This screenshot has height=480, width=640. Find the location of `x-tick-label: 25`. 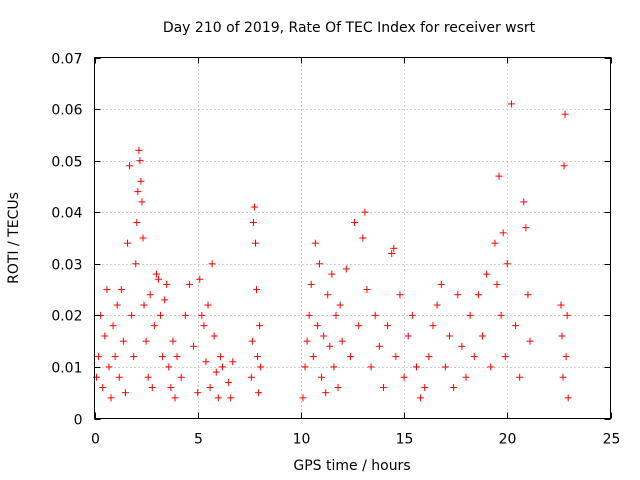

x-tick-label: 25 is located at coordinates (612, 440).